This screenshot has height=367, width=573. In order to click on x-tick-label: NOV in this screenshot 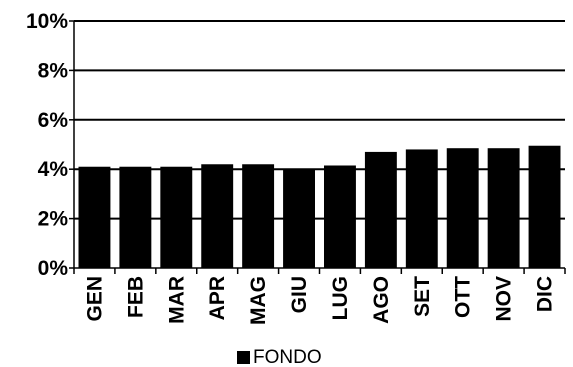, I will do `click(504, 299)`.